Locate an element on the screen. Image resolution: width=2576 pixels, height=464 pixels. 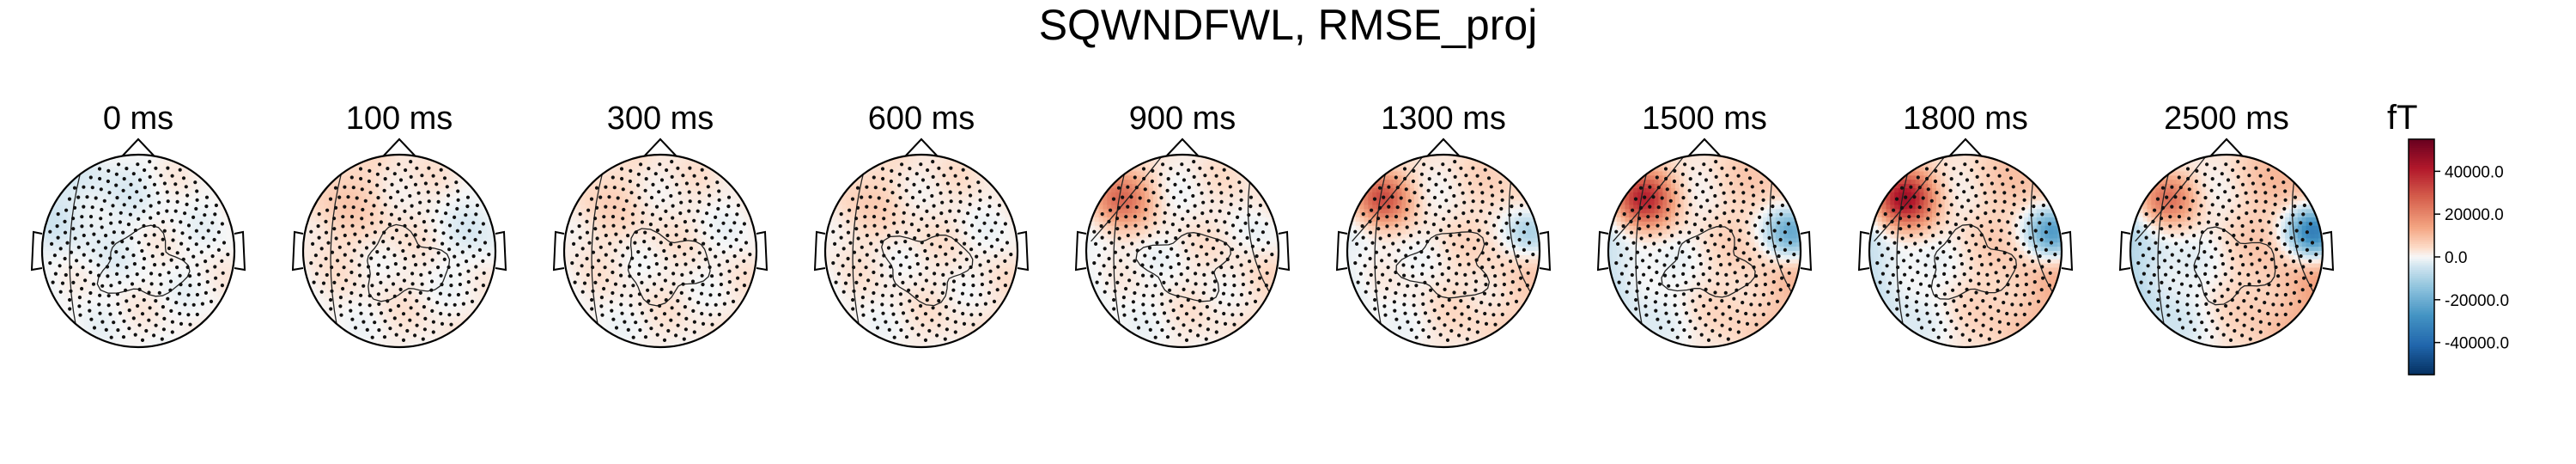
panel-time-label: 600 ms is located at coordinates (921, 119).